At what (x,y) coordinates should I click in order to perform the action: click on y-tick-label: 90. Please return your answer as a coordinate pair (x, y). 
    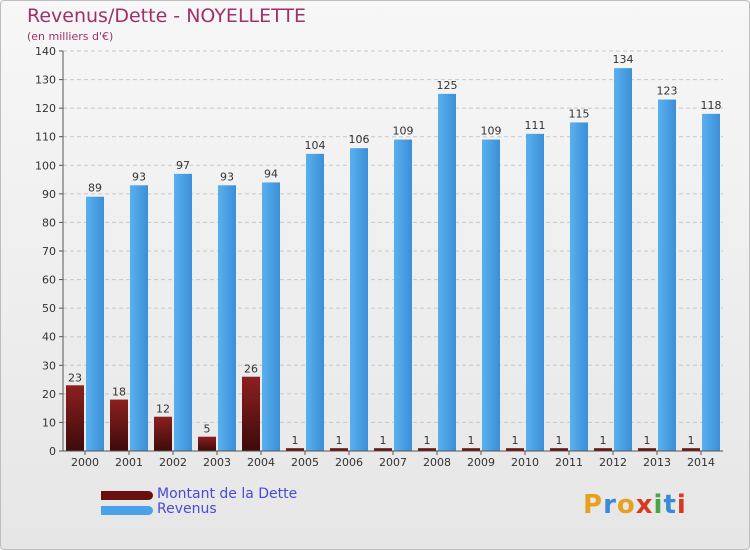
    Looking at the image, I should click on (49, 194).